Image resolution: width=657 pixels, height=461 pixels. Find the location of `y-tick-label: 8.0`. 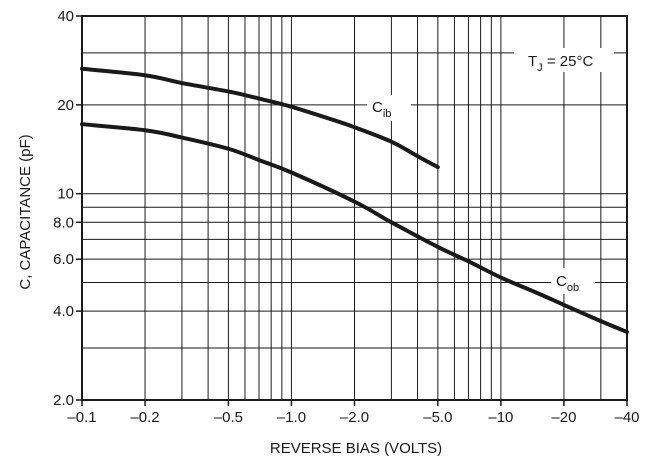

y-tick-label: 8.0 is located at coordinates (63, 222).